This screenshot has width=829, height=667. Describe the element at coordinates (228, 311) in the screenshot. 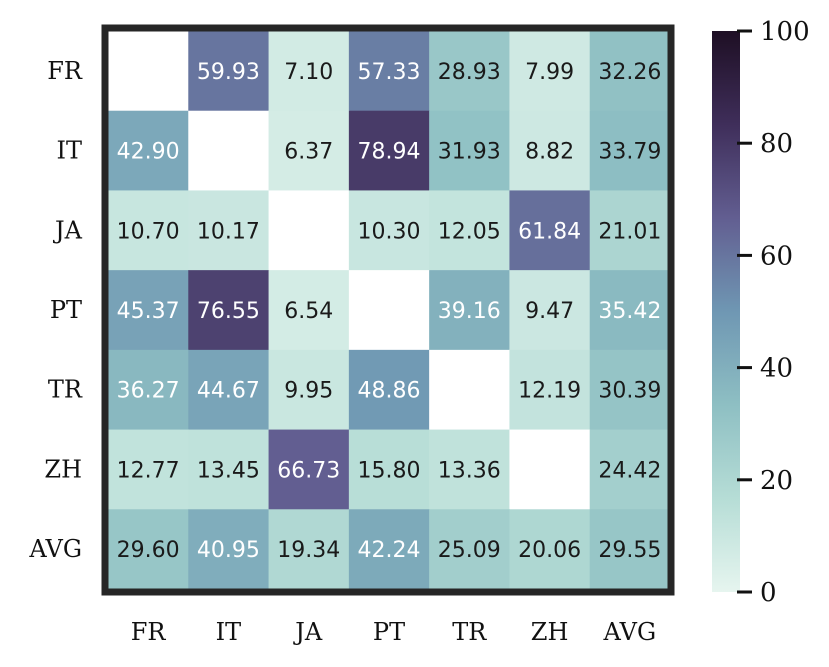

I see `heatmap-cell-label: 76.55` at that location.